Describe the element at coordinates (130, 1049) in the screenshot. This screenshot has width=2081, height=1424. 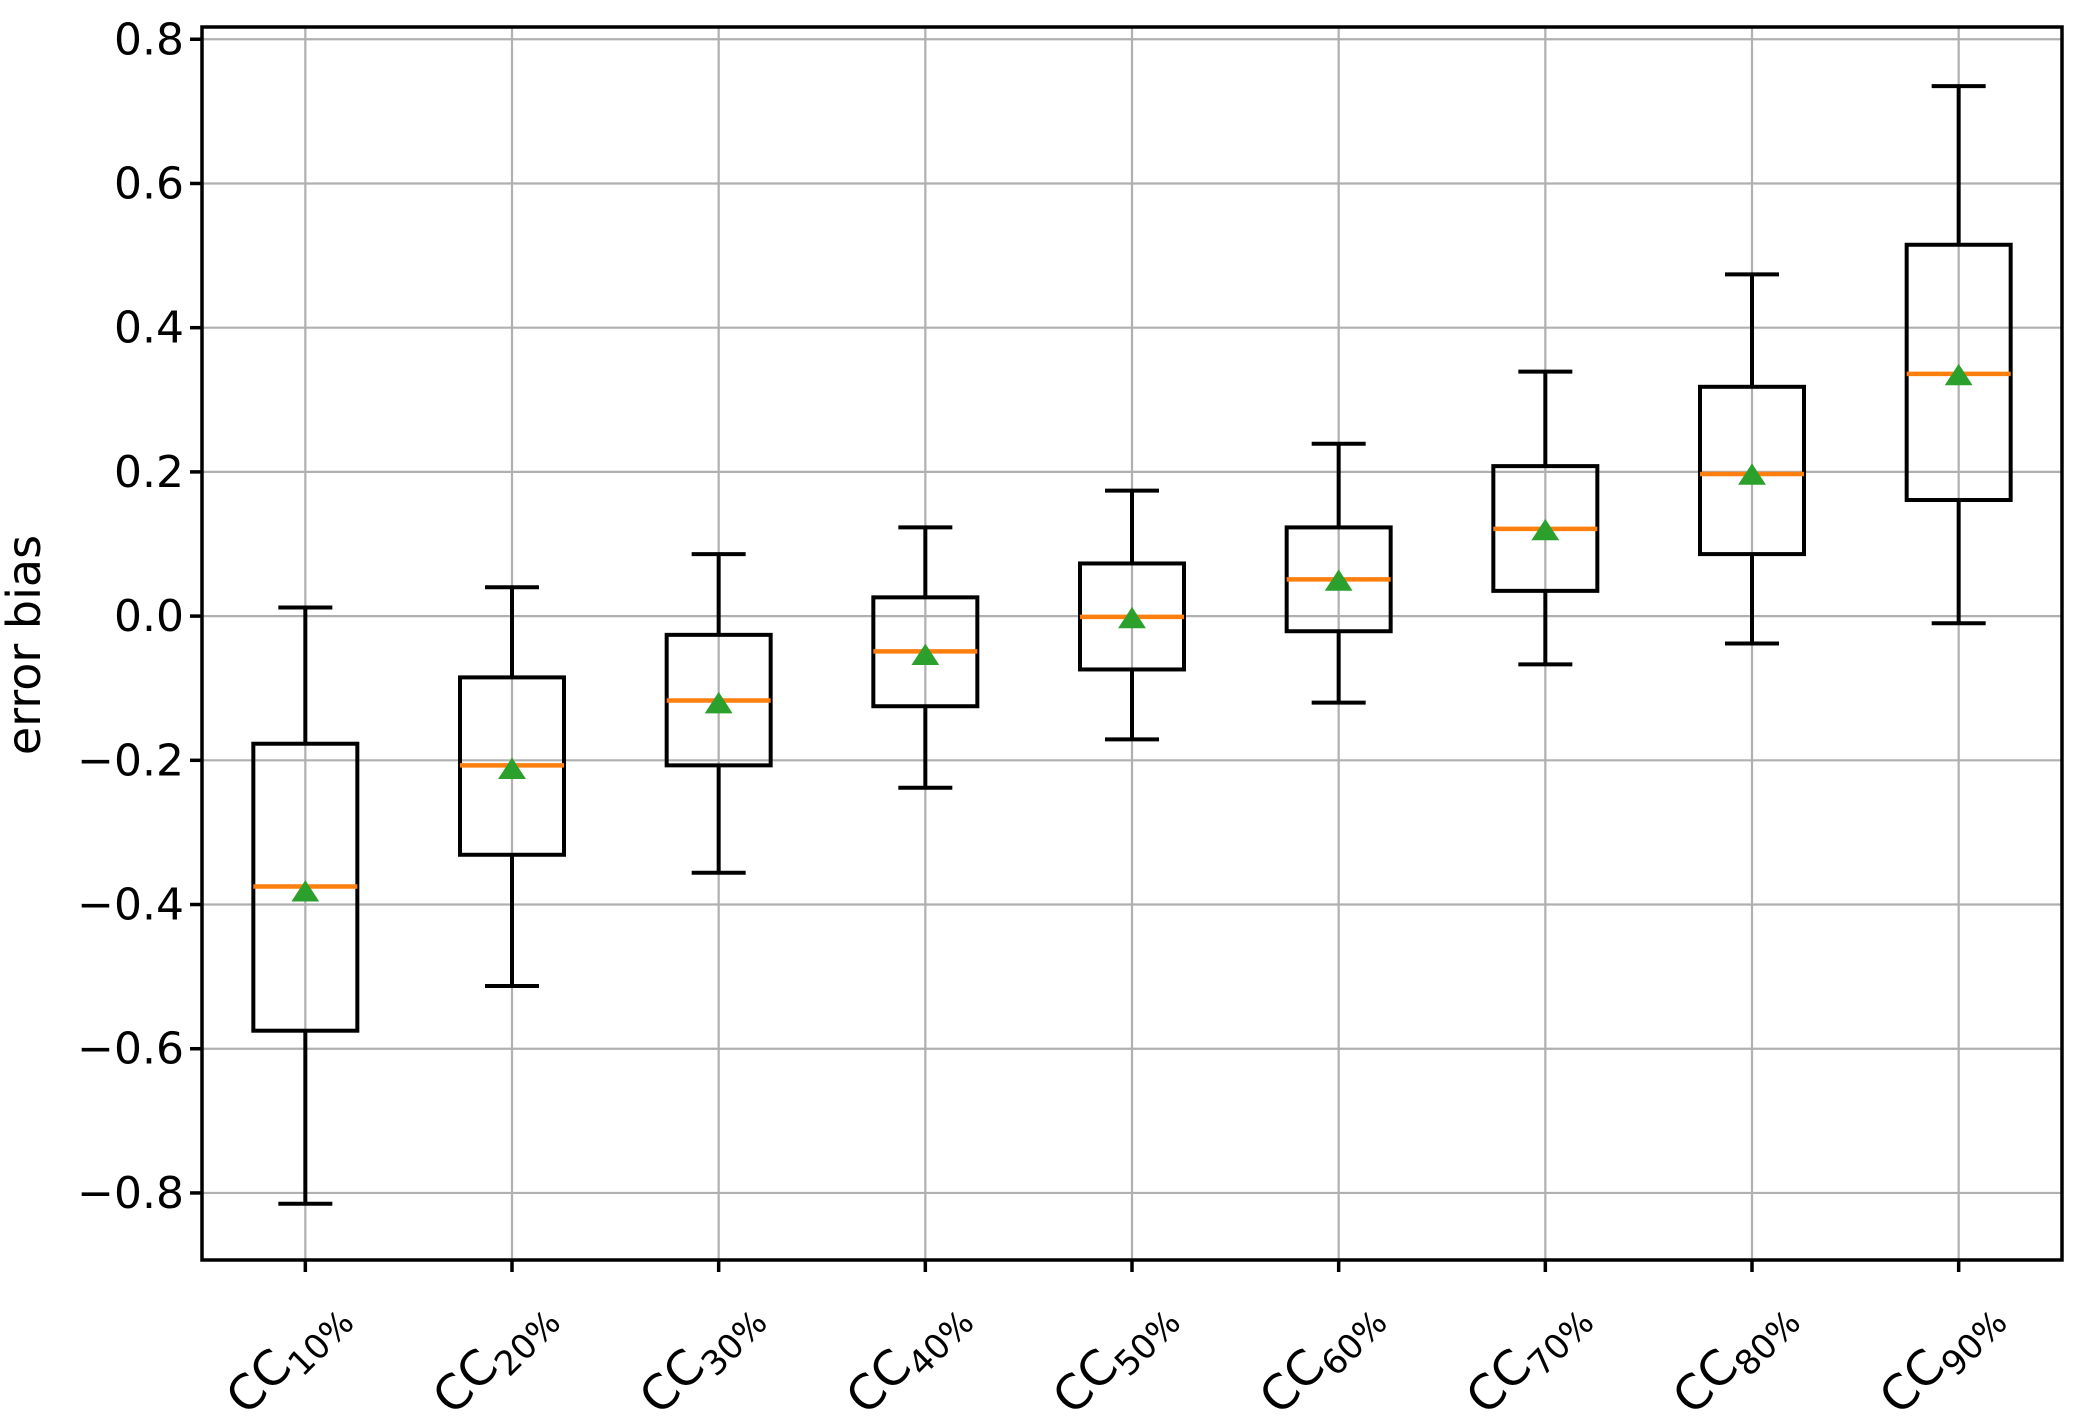
I see `y-tick-label: −0.6` at that location.